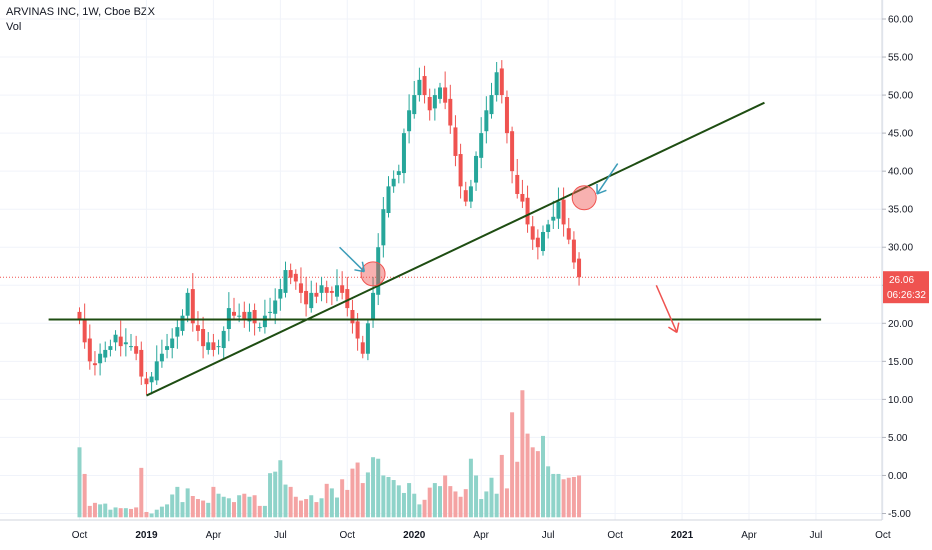 This screenshot has height=550, width=932. What do you see at coordinates (900, 134) in the screenshot?
I see `price-tick-label: 45.00` at bounding box center [900, 134].